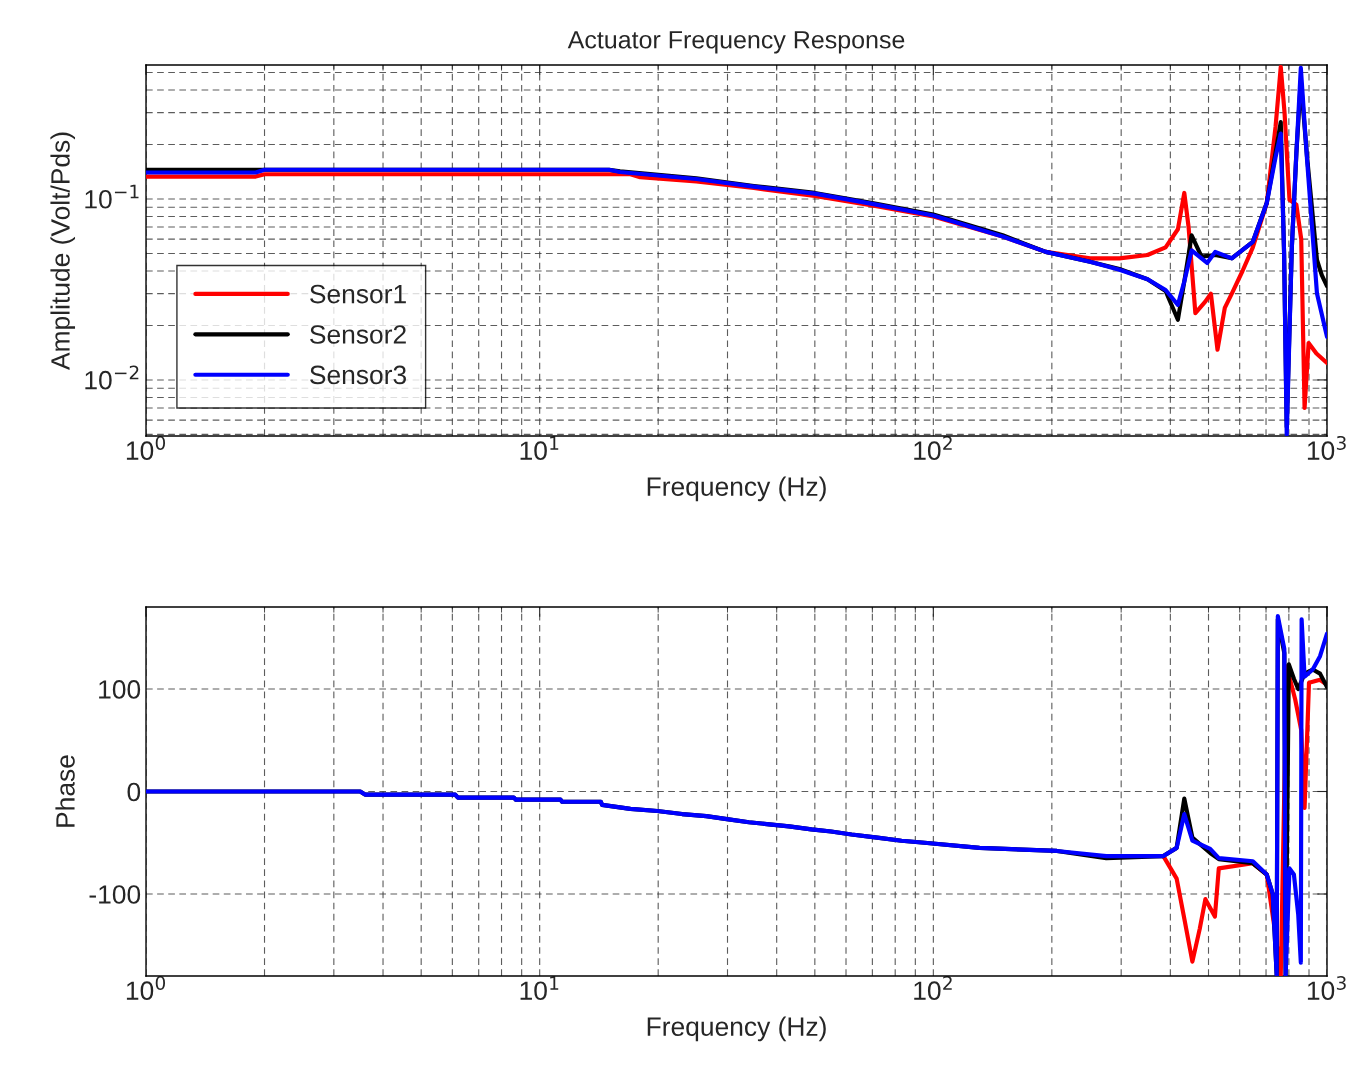 The height and width of the screenshot is (1087, 1357). What do you see at coordinates (112, 196) in the screenshot?
I see `y-tick-label: 10$^{−1}$` at bounding box center [112, 196].